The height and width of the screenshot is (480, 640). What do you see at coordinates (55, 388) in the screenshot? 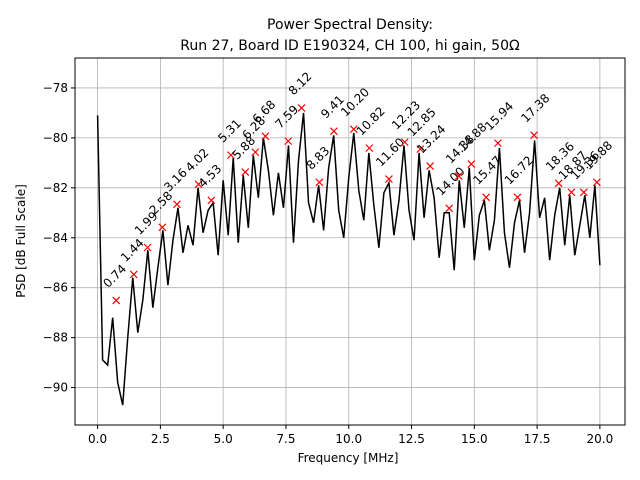
I see `y-tick-label: −90` at bounding box center [55, 388].